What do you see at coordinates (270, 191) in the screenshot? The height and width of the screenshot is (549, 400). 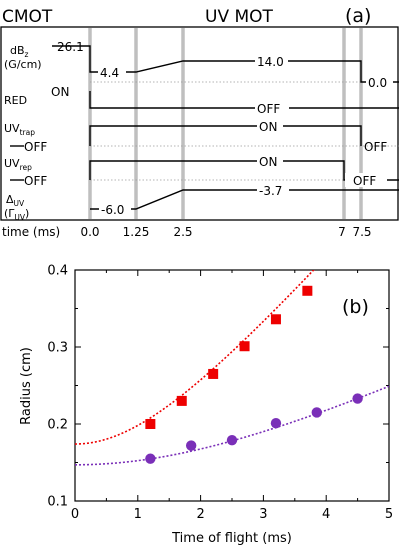 I see `delta-value-uvmot: -3.7` at bounding box center [270, 191].